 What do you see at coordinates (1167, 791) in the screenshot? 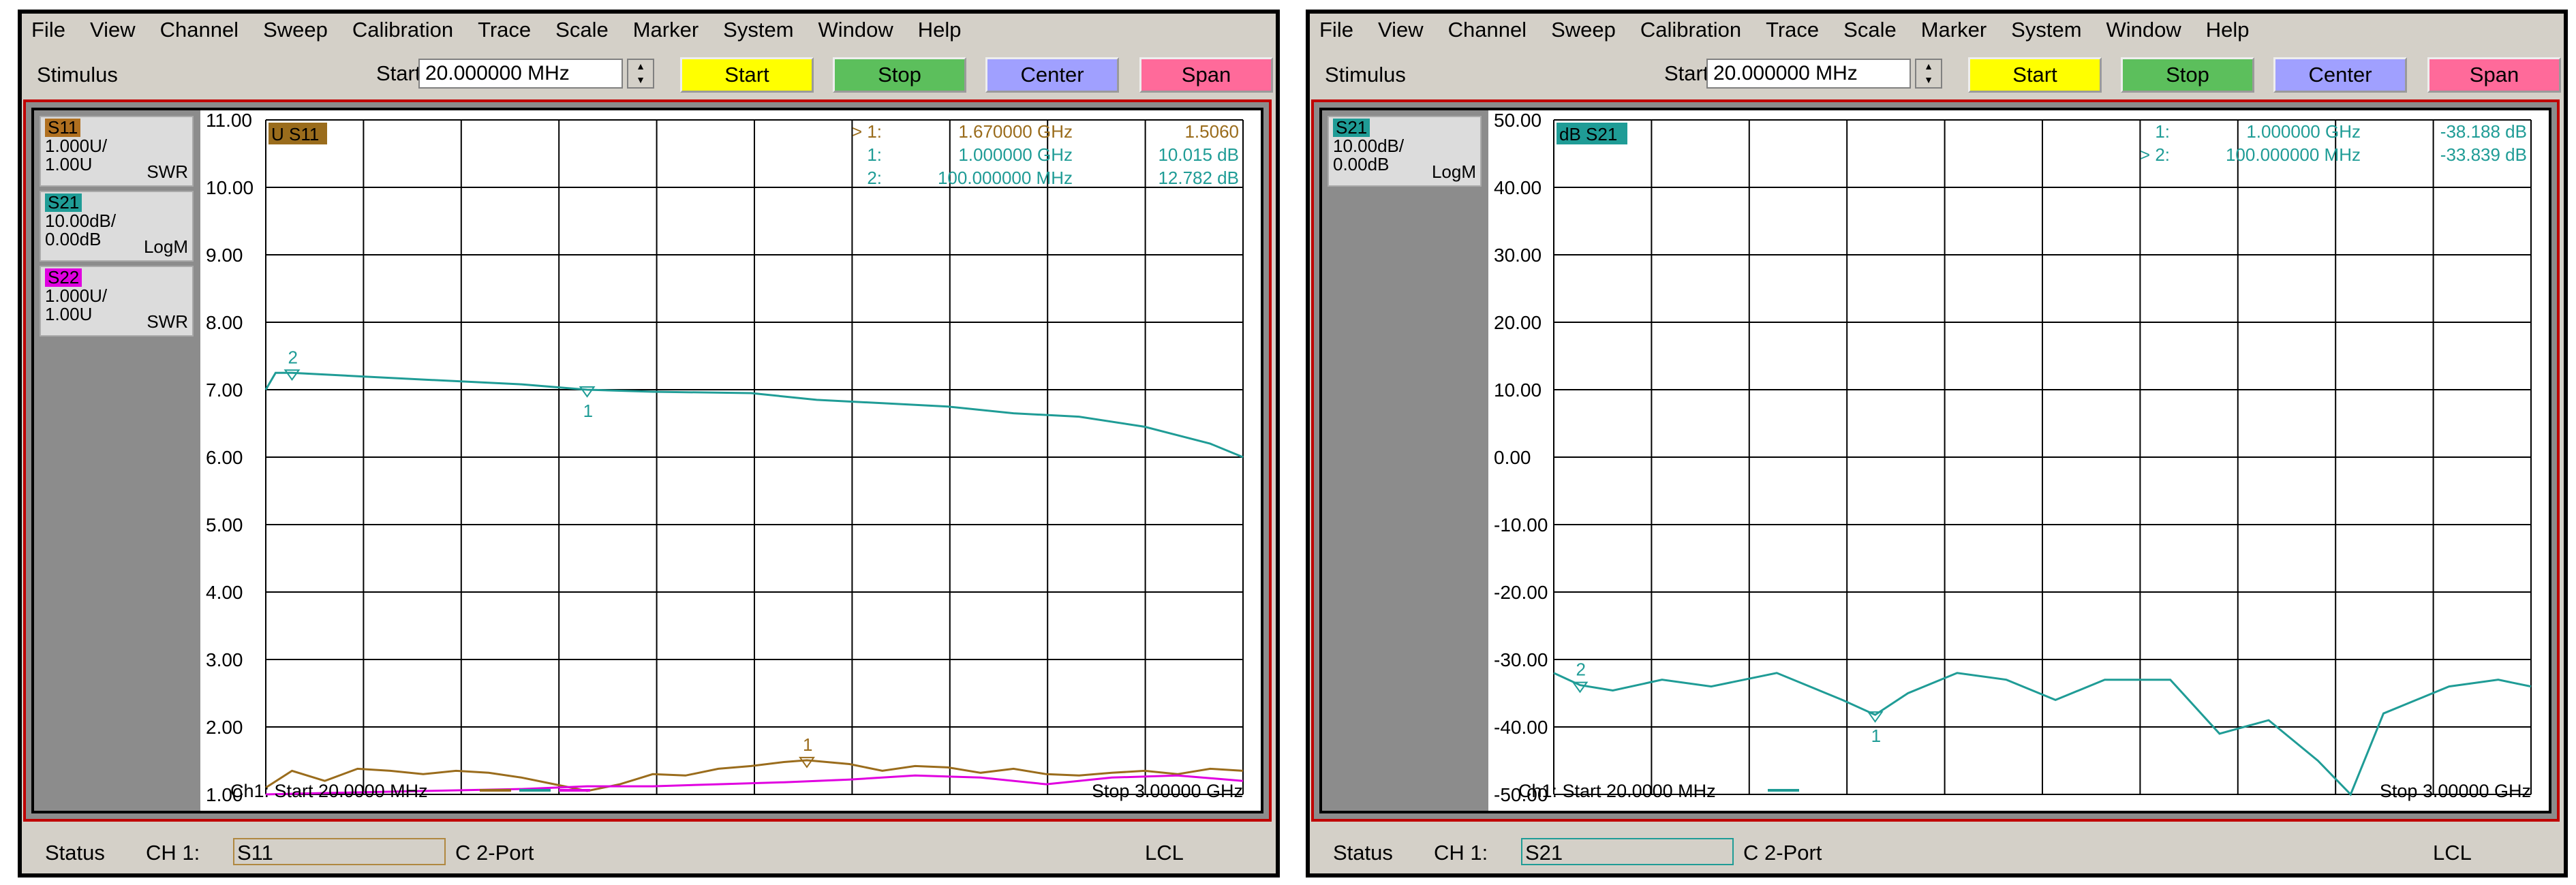
I see `sweep-stop-label: Stop 3.00000 GHz` at bounding box center [1167, 791].